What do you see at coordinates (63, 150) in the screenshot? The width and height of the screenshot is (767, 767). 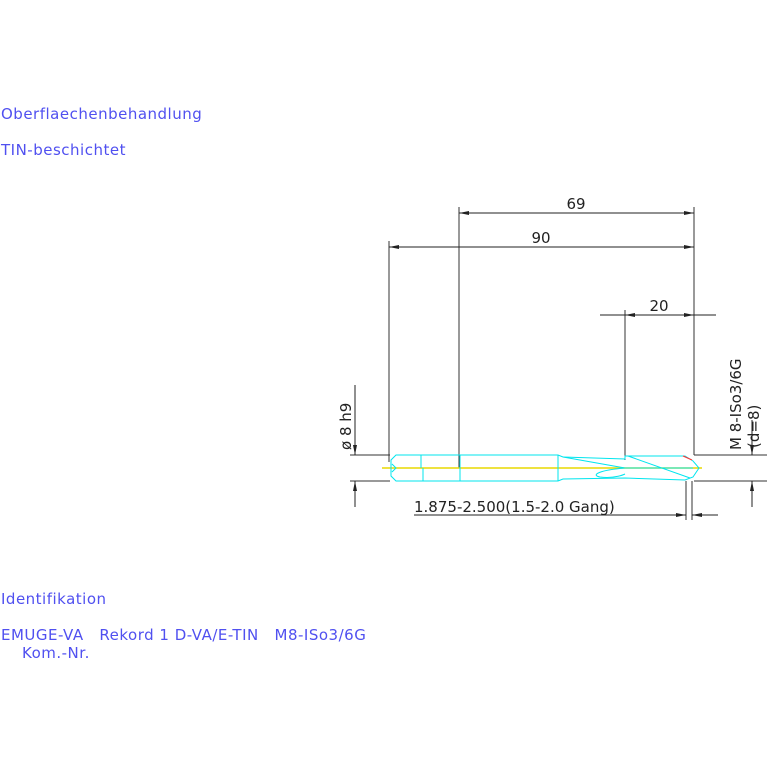 I see `surface-treatment-value: TIN-beschichtet` at bounding box center [63, 150].